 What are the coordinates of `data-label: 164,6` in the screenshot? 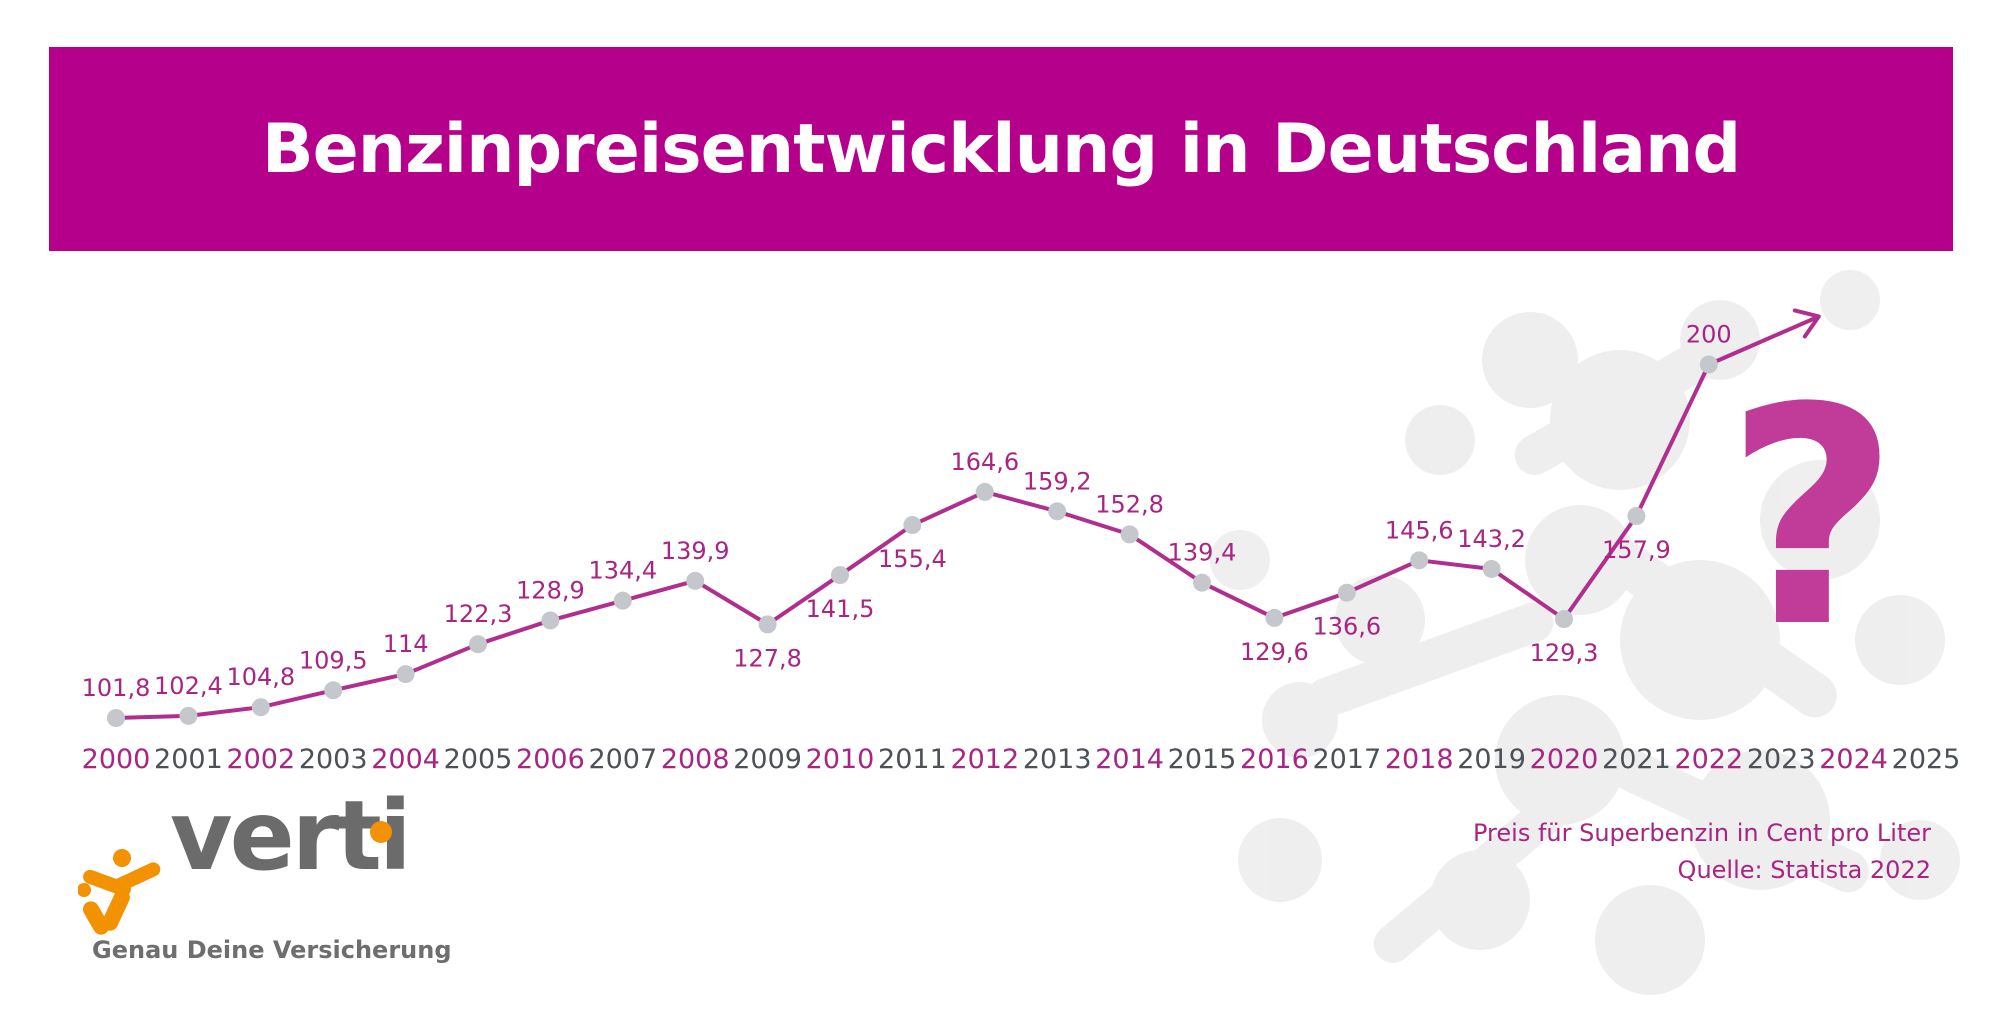 It's located at (984, 462).